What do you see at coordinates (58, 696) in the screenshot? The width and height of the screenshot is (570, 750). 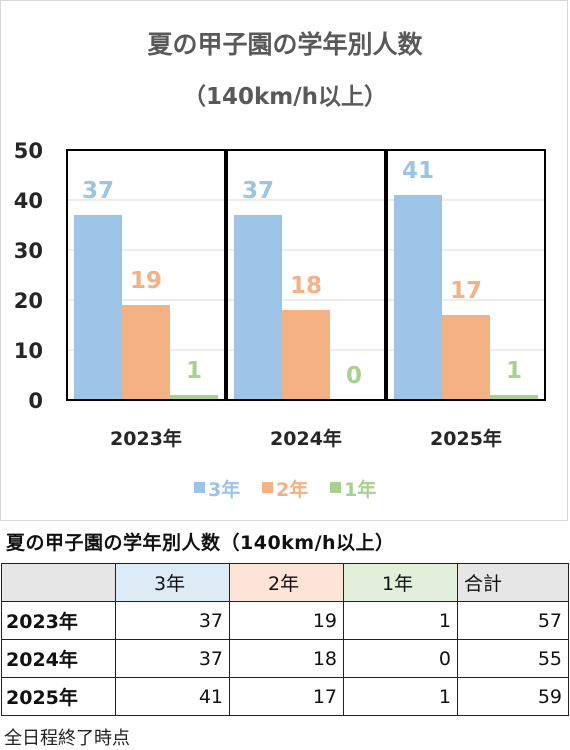 I see `table-row-label: 2025年` at bounding box center [58, 696].